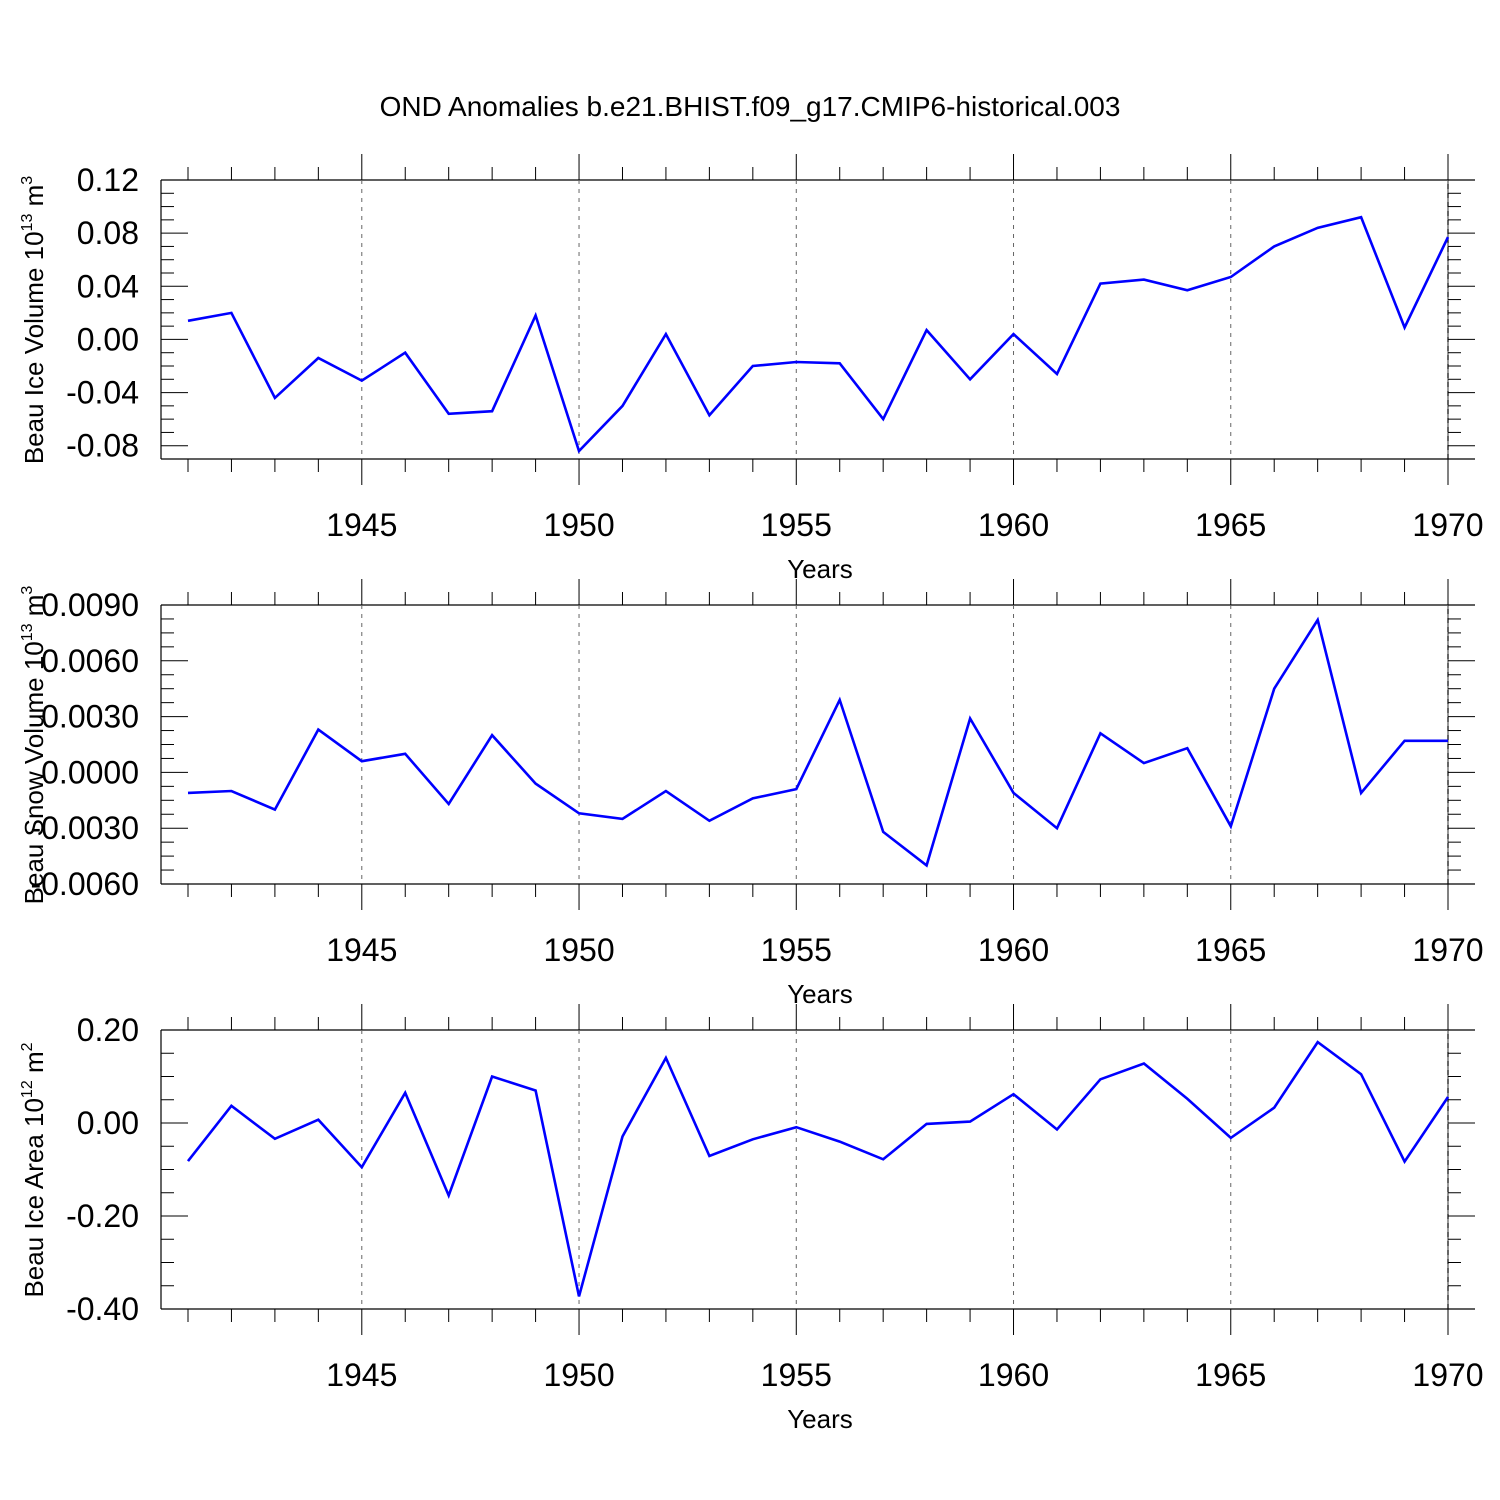  Describe the element at coordinates (102, 1216) in the screenshot. I see `y-tick-label: -0.20` at that location.